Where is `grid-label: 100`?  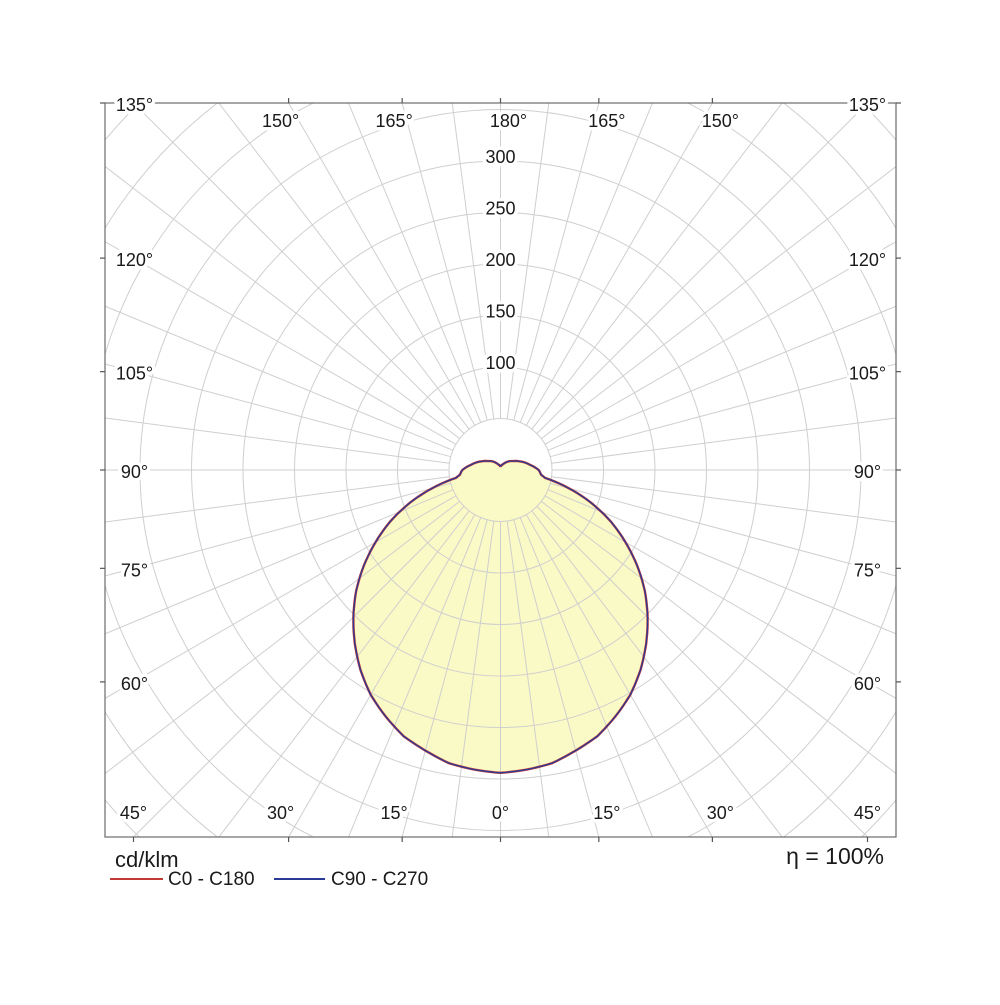 grid-label: 100 is located at coordinates (500, 363).